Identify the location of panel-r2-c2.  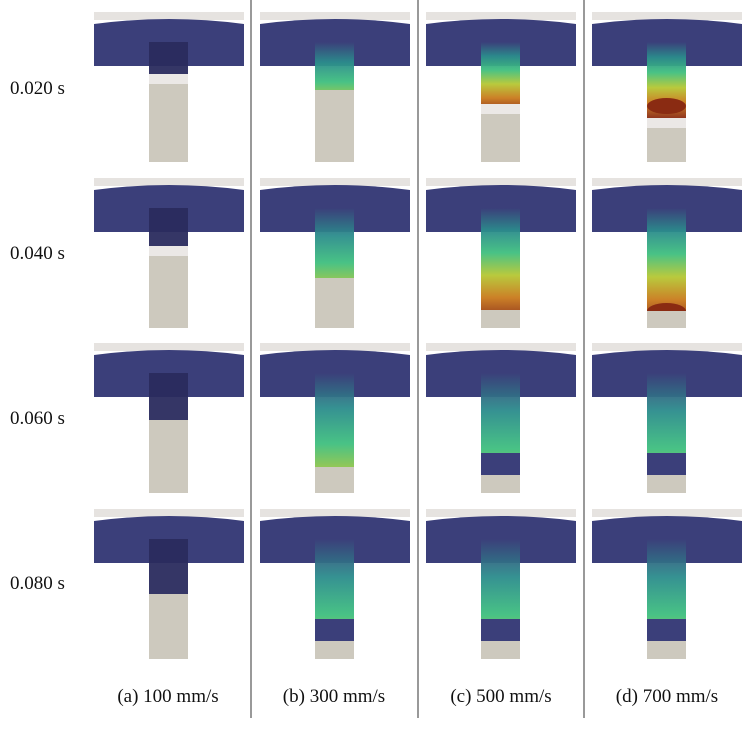
(335, 253).